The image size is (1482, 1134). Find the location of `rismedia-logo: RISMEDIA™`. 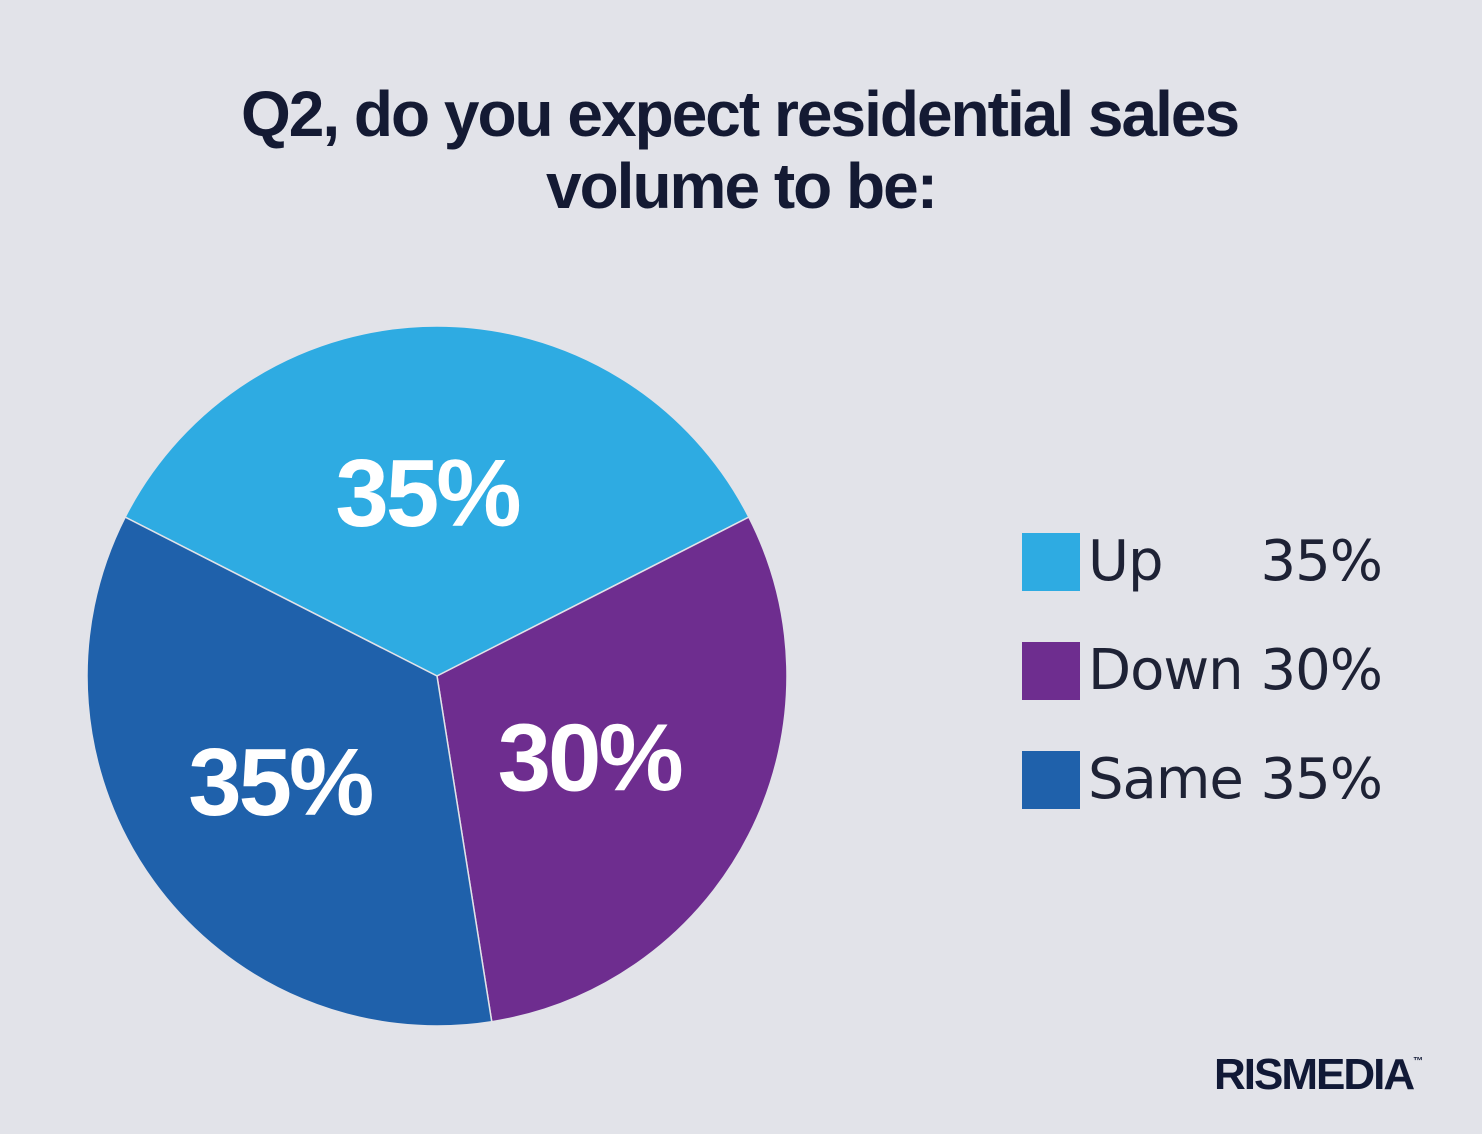

rismedia-logo: RISMEDIA™ is located at coordinates (1318, 1075).